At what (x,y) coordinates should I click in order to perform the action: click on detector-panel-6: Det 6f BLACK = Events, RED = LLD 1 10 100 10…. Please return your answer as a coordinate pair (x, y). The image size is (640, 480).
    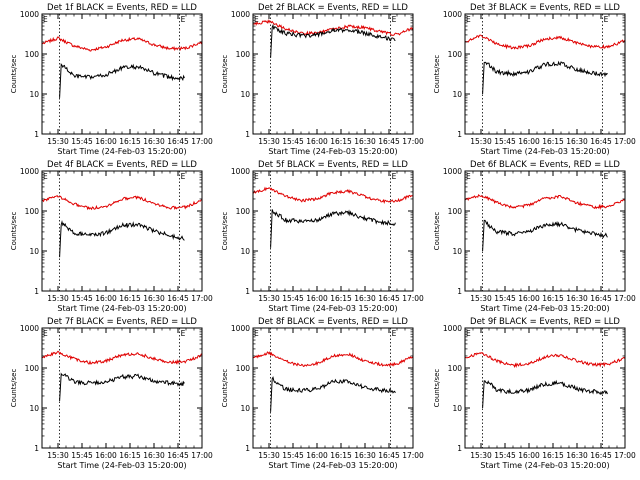
    Looking at the image, I should click on (534, 236).